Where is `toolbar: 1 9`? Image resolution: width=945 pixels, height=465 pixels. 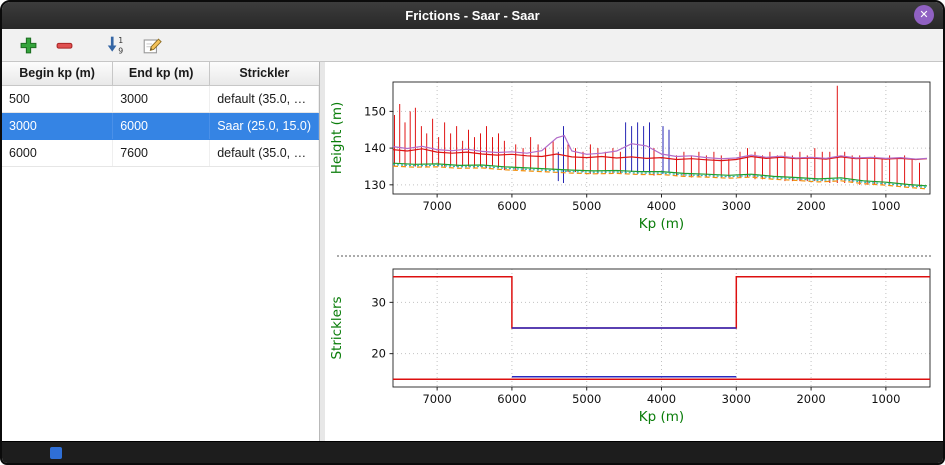
toolbar: 1 9 is located at coordinates (472, 45).